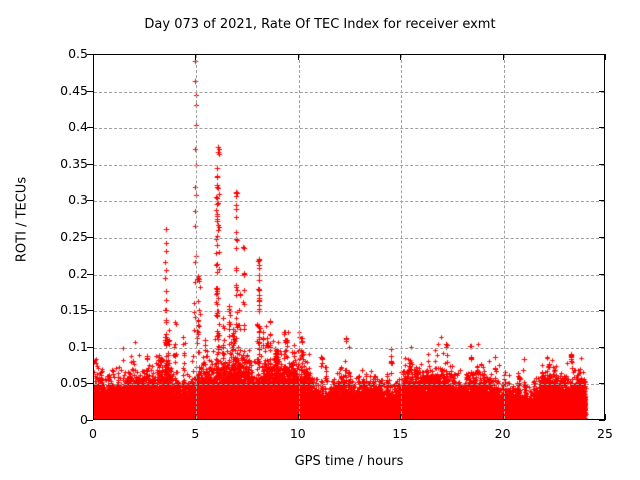 The height and width of the screenshot is (480, 640). Describe the element at coordinates (78, 53) in the screenshot. I see `y-tick-label: 0.5` at that location.